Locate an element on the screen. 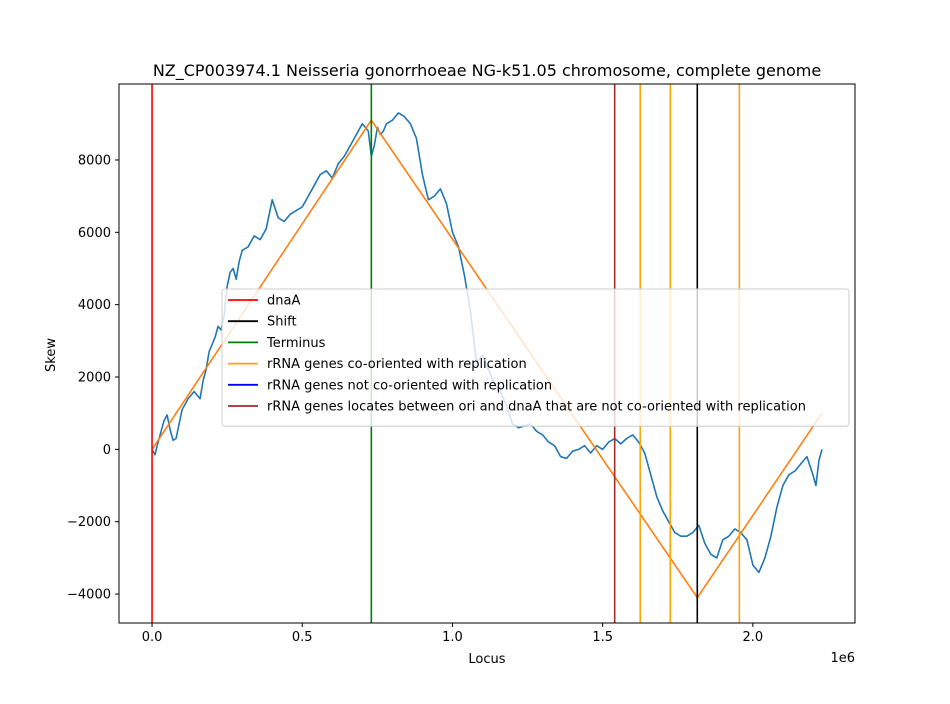 This screenshot has width=950, height=704. y-tick-label: 6000 is located at coordinates (94, 233).